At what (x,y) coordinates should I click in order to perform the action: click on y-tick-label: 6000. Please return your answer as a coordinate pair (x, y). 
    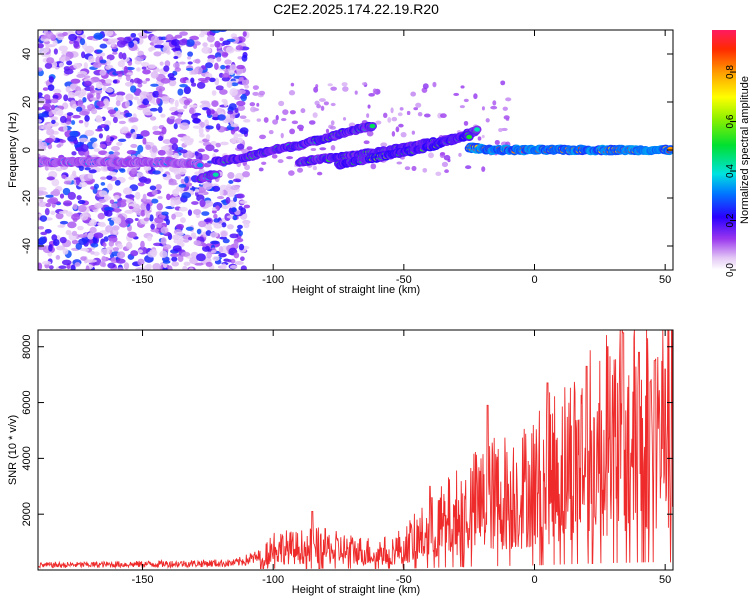
    Looking at the image, I should click on (27, 402).